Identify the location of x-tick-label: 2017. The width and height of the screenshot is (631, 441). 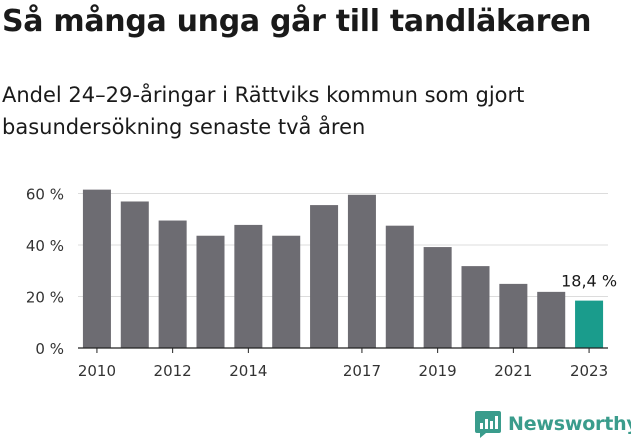
(362, 371).